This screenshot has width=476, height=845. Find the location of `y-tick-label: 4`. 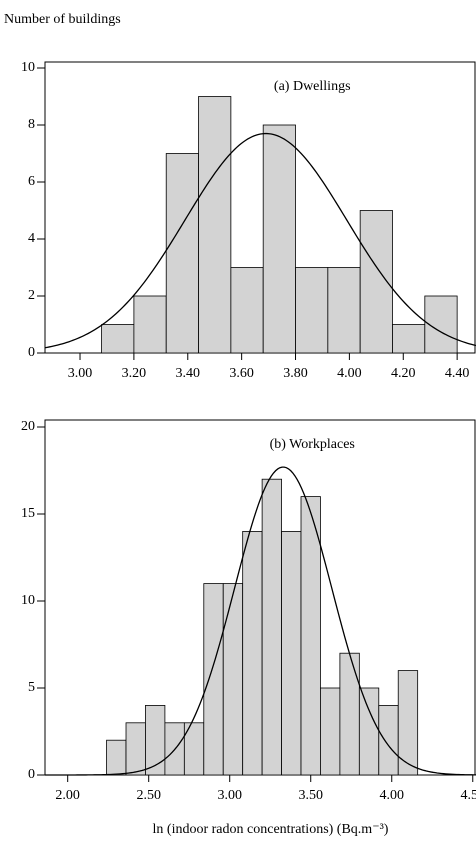

y-tick-label: 4 is located at coordinates (31, 238).